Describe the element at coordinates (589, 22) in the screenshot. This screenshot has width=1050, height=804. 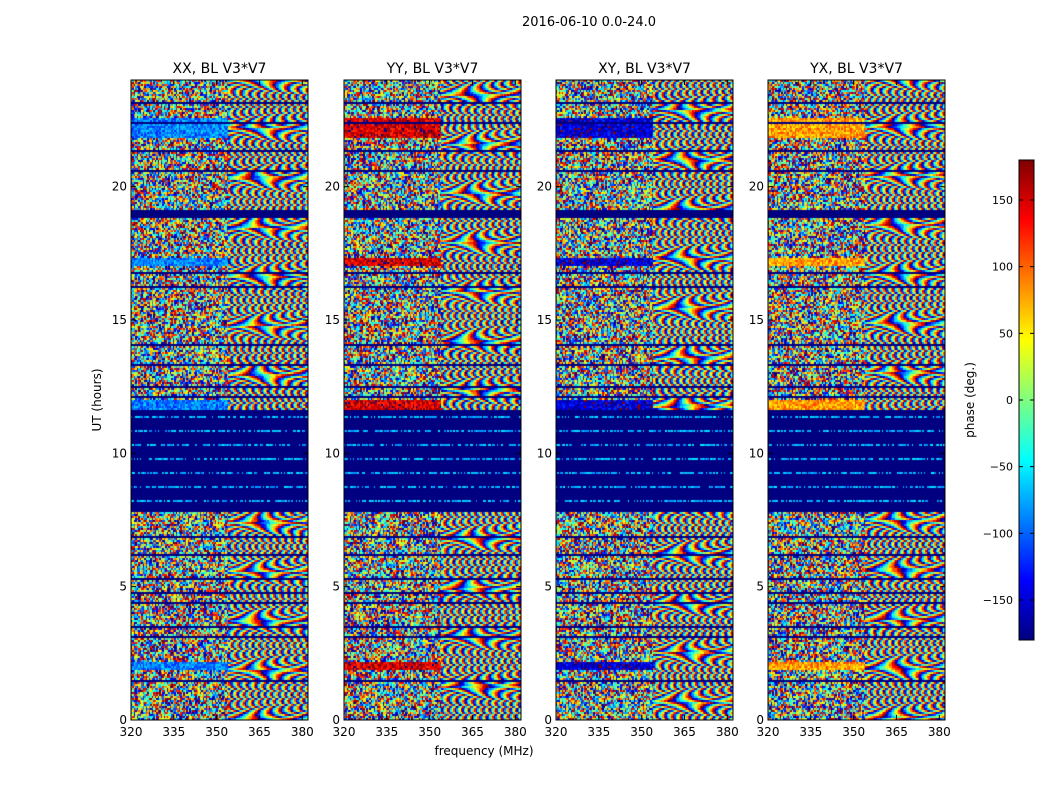
I see `figure-title: 2016-06-10 0.0-24.0` at that location.